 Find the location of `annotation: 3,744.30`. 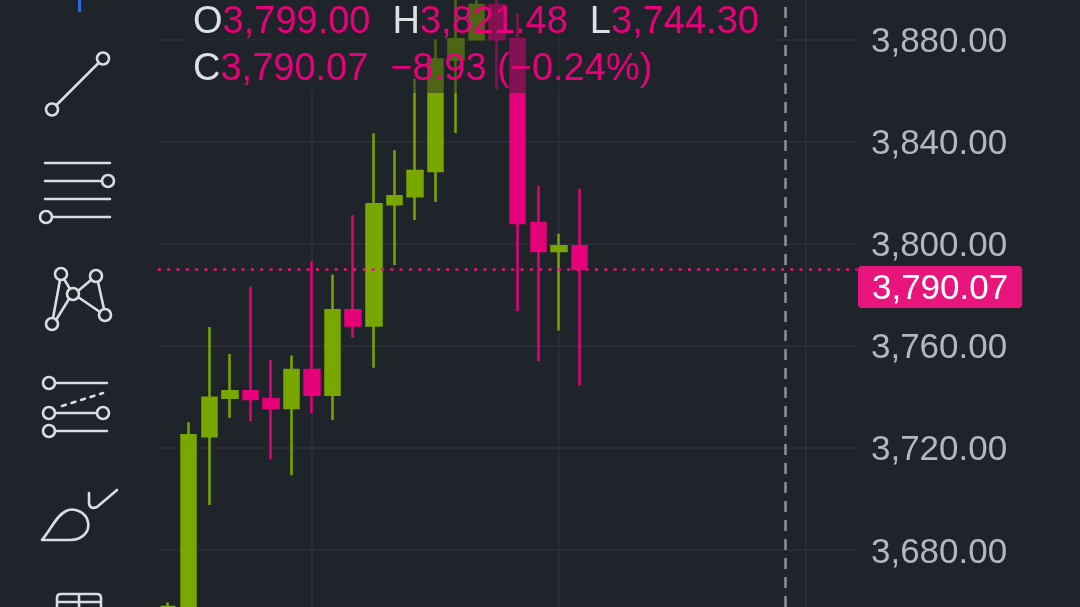

annotation: 3,744.30 is located at coordinates (685, 20).